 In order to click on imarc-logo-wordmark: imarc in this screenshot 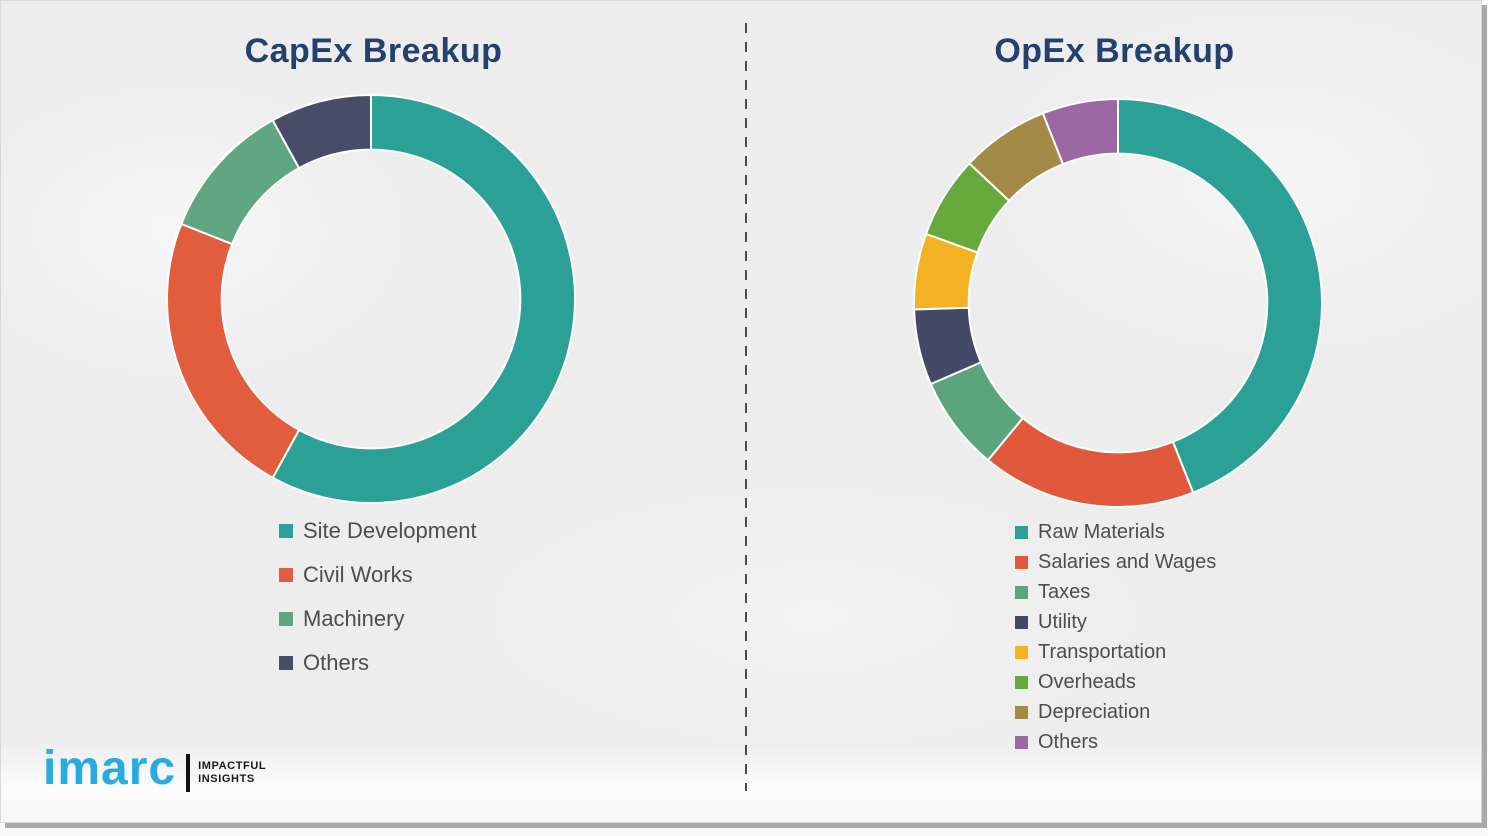, I will do `click(110, 768)`.